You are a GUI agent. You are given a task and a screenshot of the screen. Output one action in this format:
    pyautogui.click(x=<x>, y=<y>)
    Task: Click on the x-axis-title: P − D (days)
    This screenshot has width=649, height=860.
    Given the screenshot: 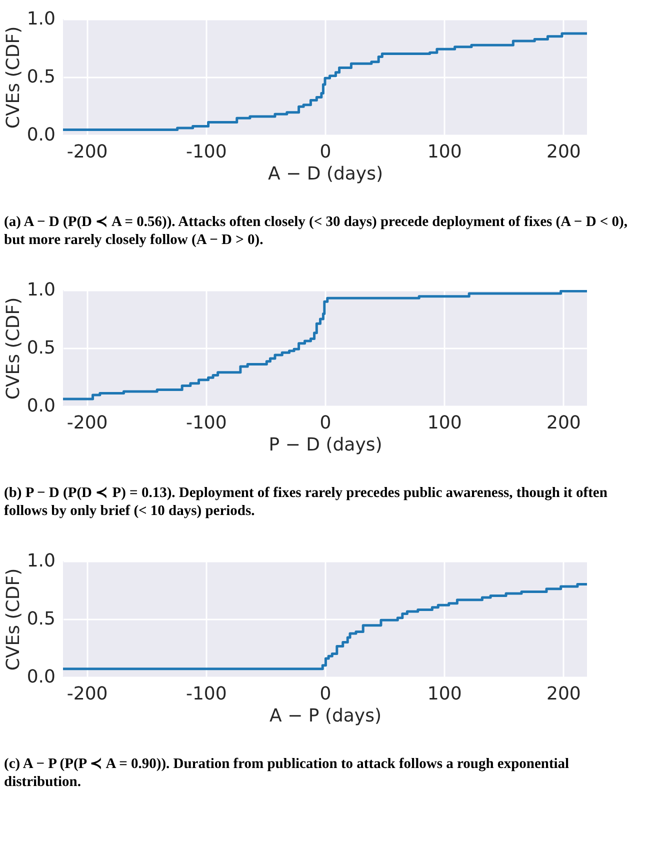 What is the action you would take?
    pyautogui.click(x=325, y=445)
    